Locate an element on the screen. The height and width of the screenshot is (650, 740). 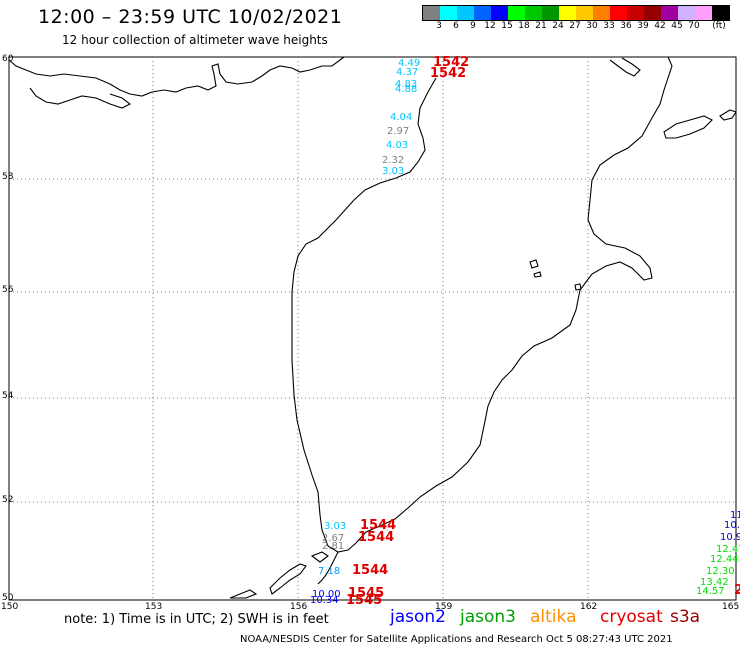
wave-height-label: 10.34 is located at coordinates (324, 600).